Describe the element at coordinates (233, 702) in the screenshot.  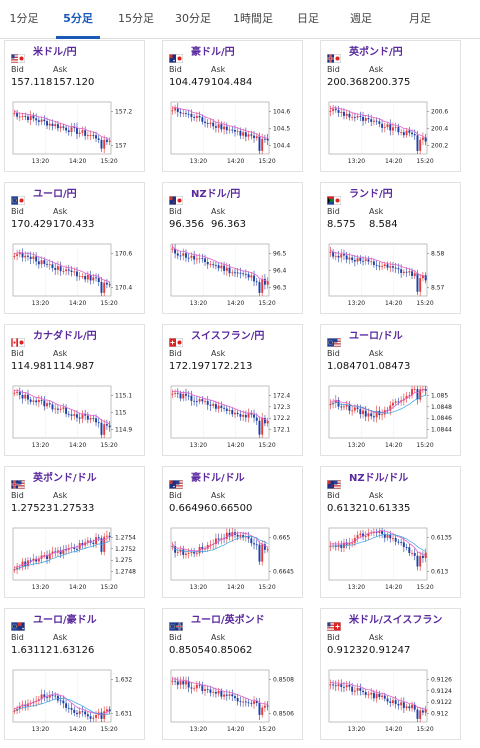
I see `price-chart: 0.8508 0.8506 13:20 14:20 15:20` at that location.